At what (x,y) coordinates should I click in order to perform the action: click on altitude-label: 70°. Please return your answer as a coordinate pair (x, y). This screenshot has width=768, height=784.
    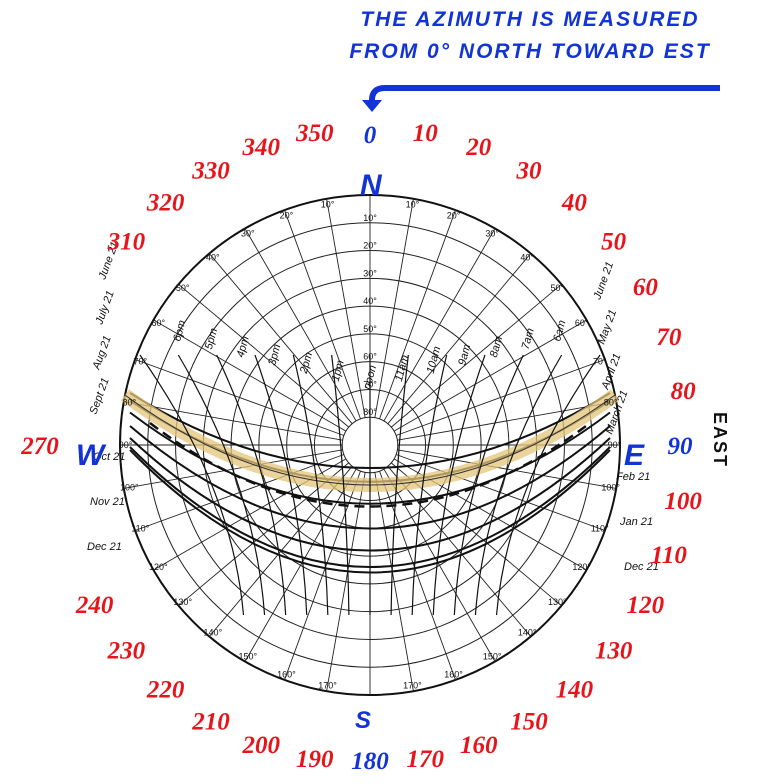
    Looking at the image, I should click on (370, 384).